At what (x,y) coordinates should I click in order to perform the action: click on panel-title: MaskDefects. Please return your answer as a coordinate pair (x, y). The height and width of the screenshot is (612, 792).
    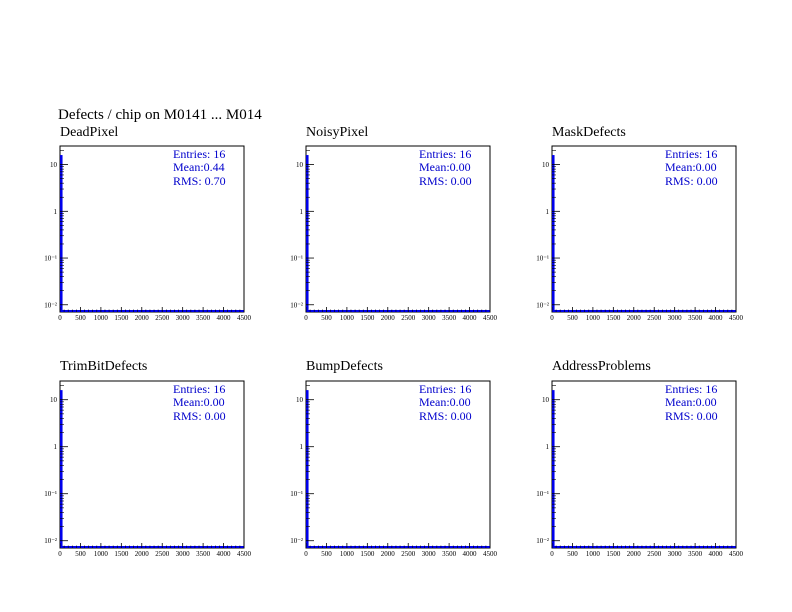
    Looking at the image, I should click on (589, 132).